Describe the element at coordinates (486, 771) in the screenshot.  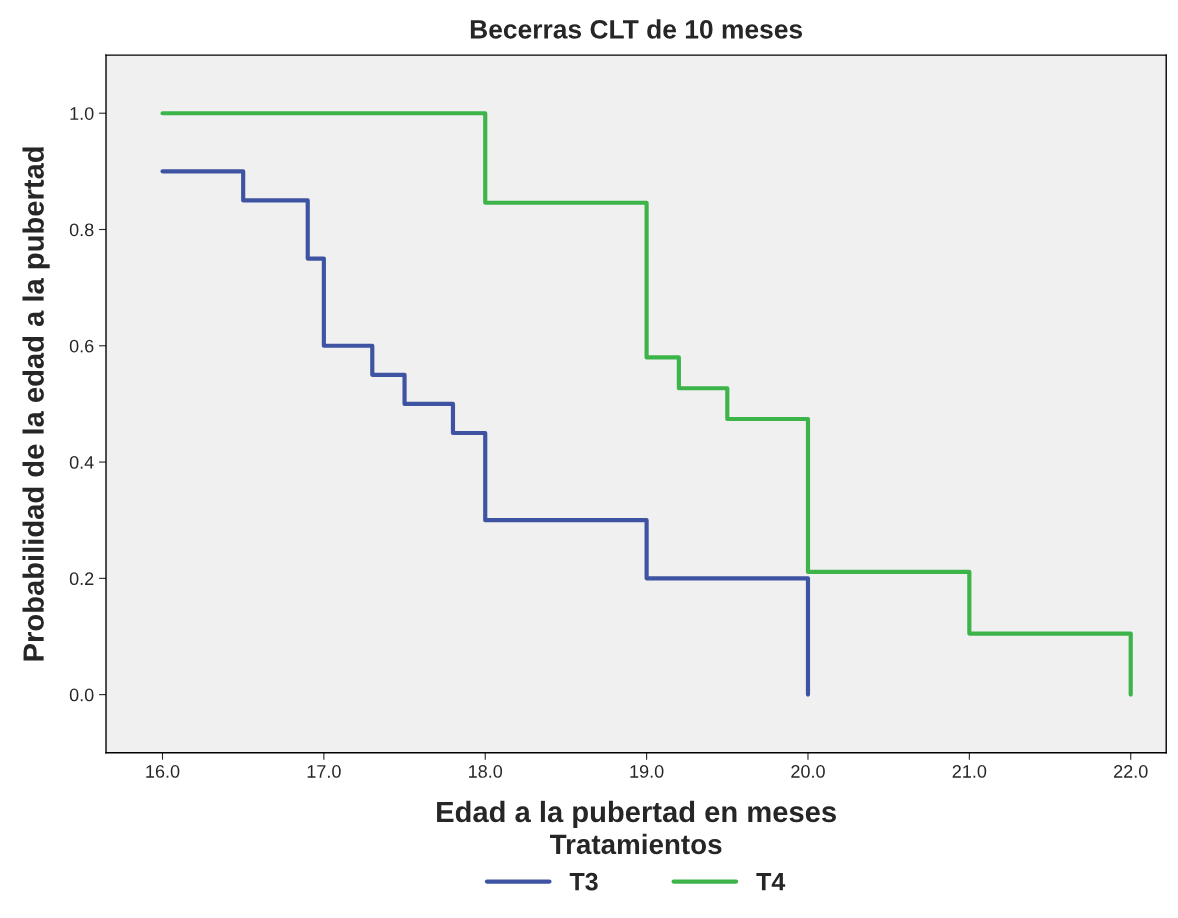
I see `x-tick-label: 18.0` at that location.